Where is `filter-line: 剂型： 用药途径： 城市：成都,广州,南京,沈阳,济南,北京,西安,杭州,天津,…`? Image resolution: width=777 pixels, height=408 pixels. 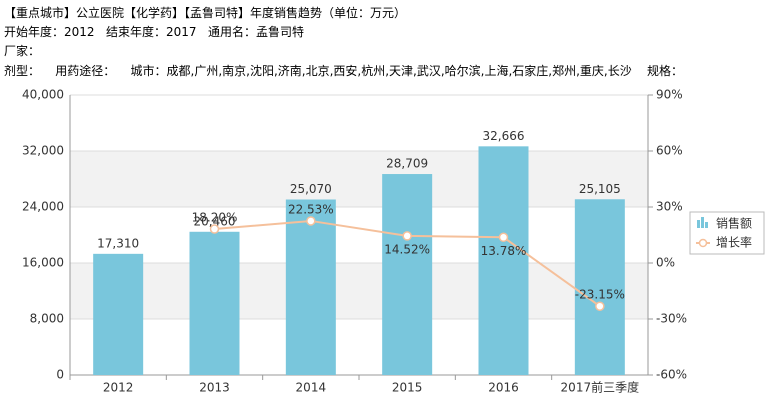 filter-line: 剂型： 用药途径： 城市：成都,广州,南京,沈阳,济南,北京,西安,杭州,天津,… is located at coordinates (343, 71).